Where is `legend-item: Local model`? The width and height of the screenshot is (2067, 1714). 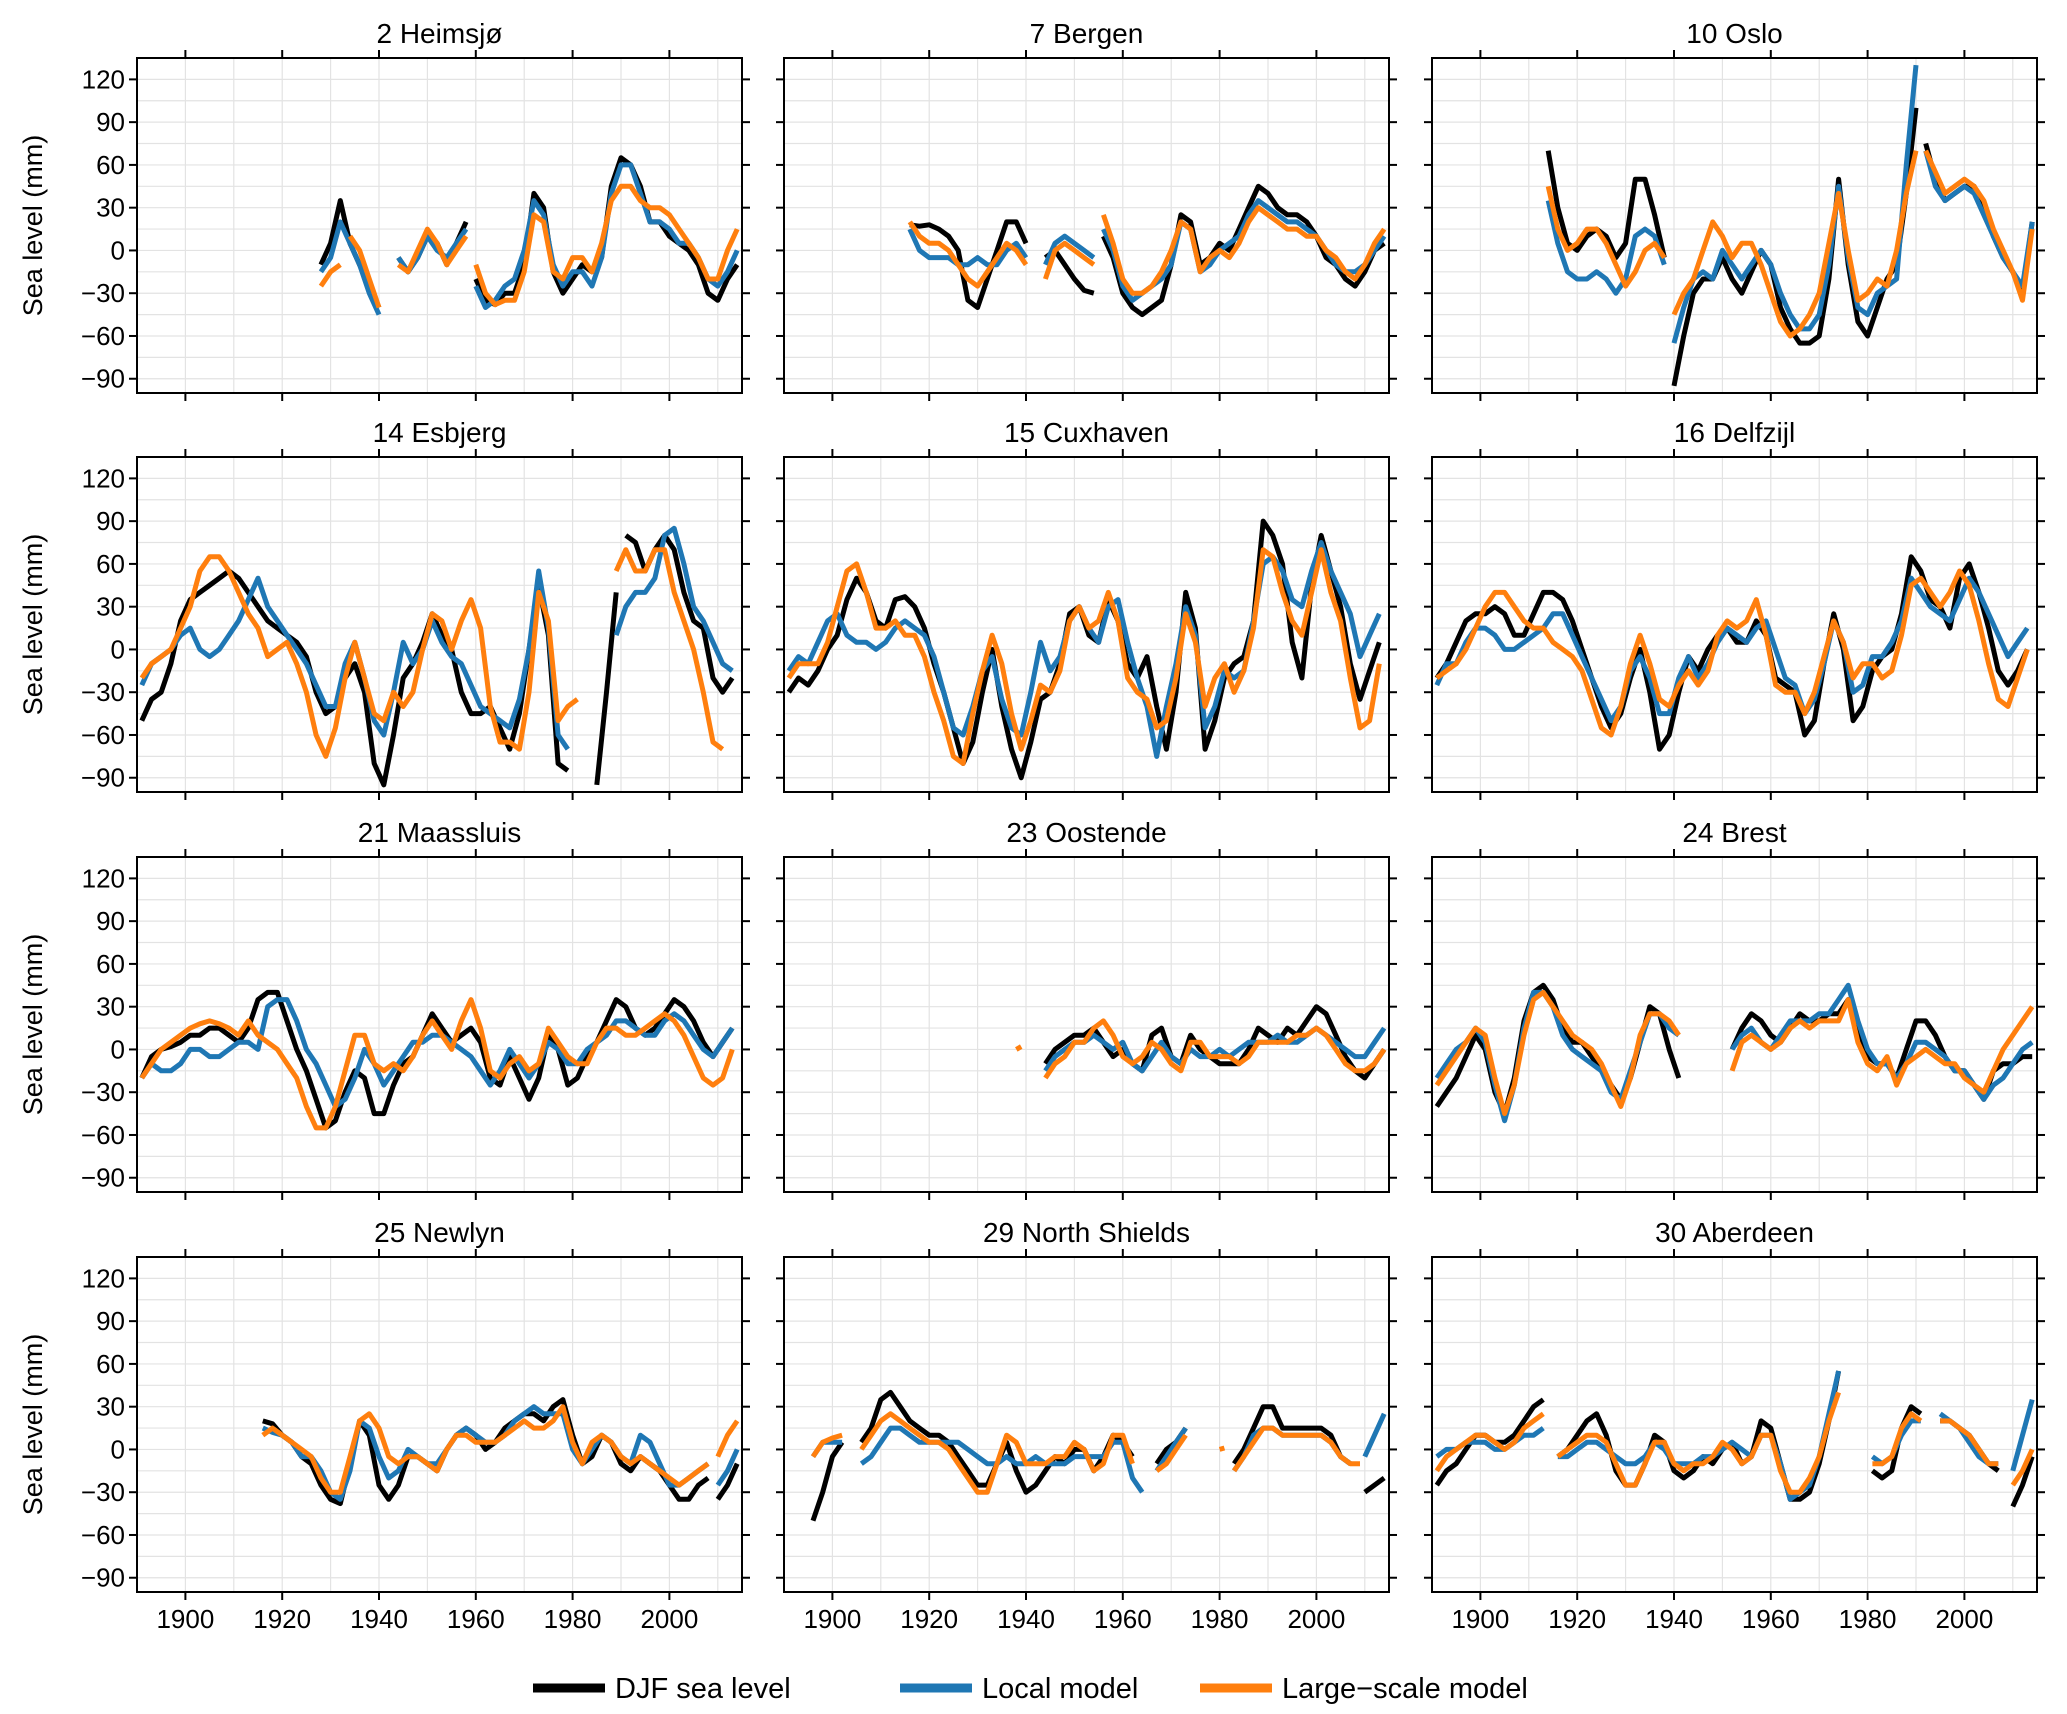
legend-item: Local model is located at coordinates (1019, 1689).